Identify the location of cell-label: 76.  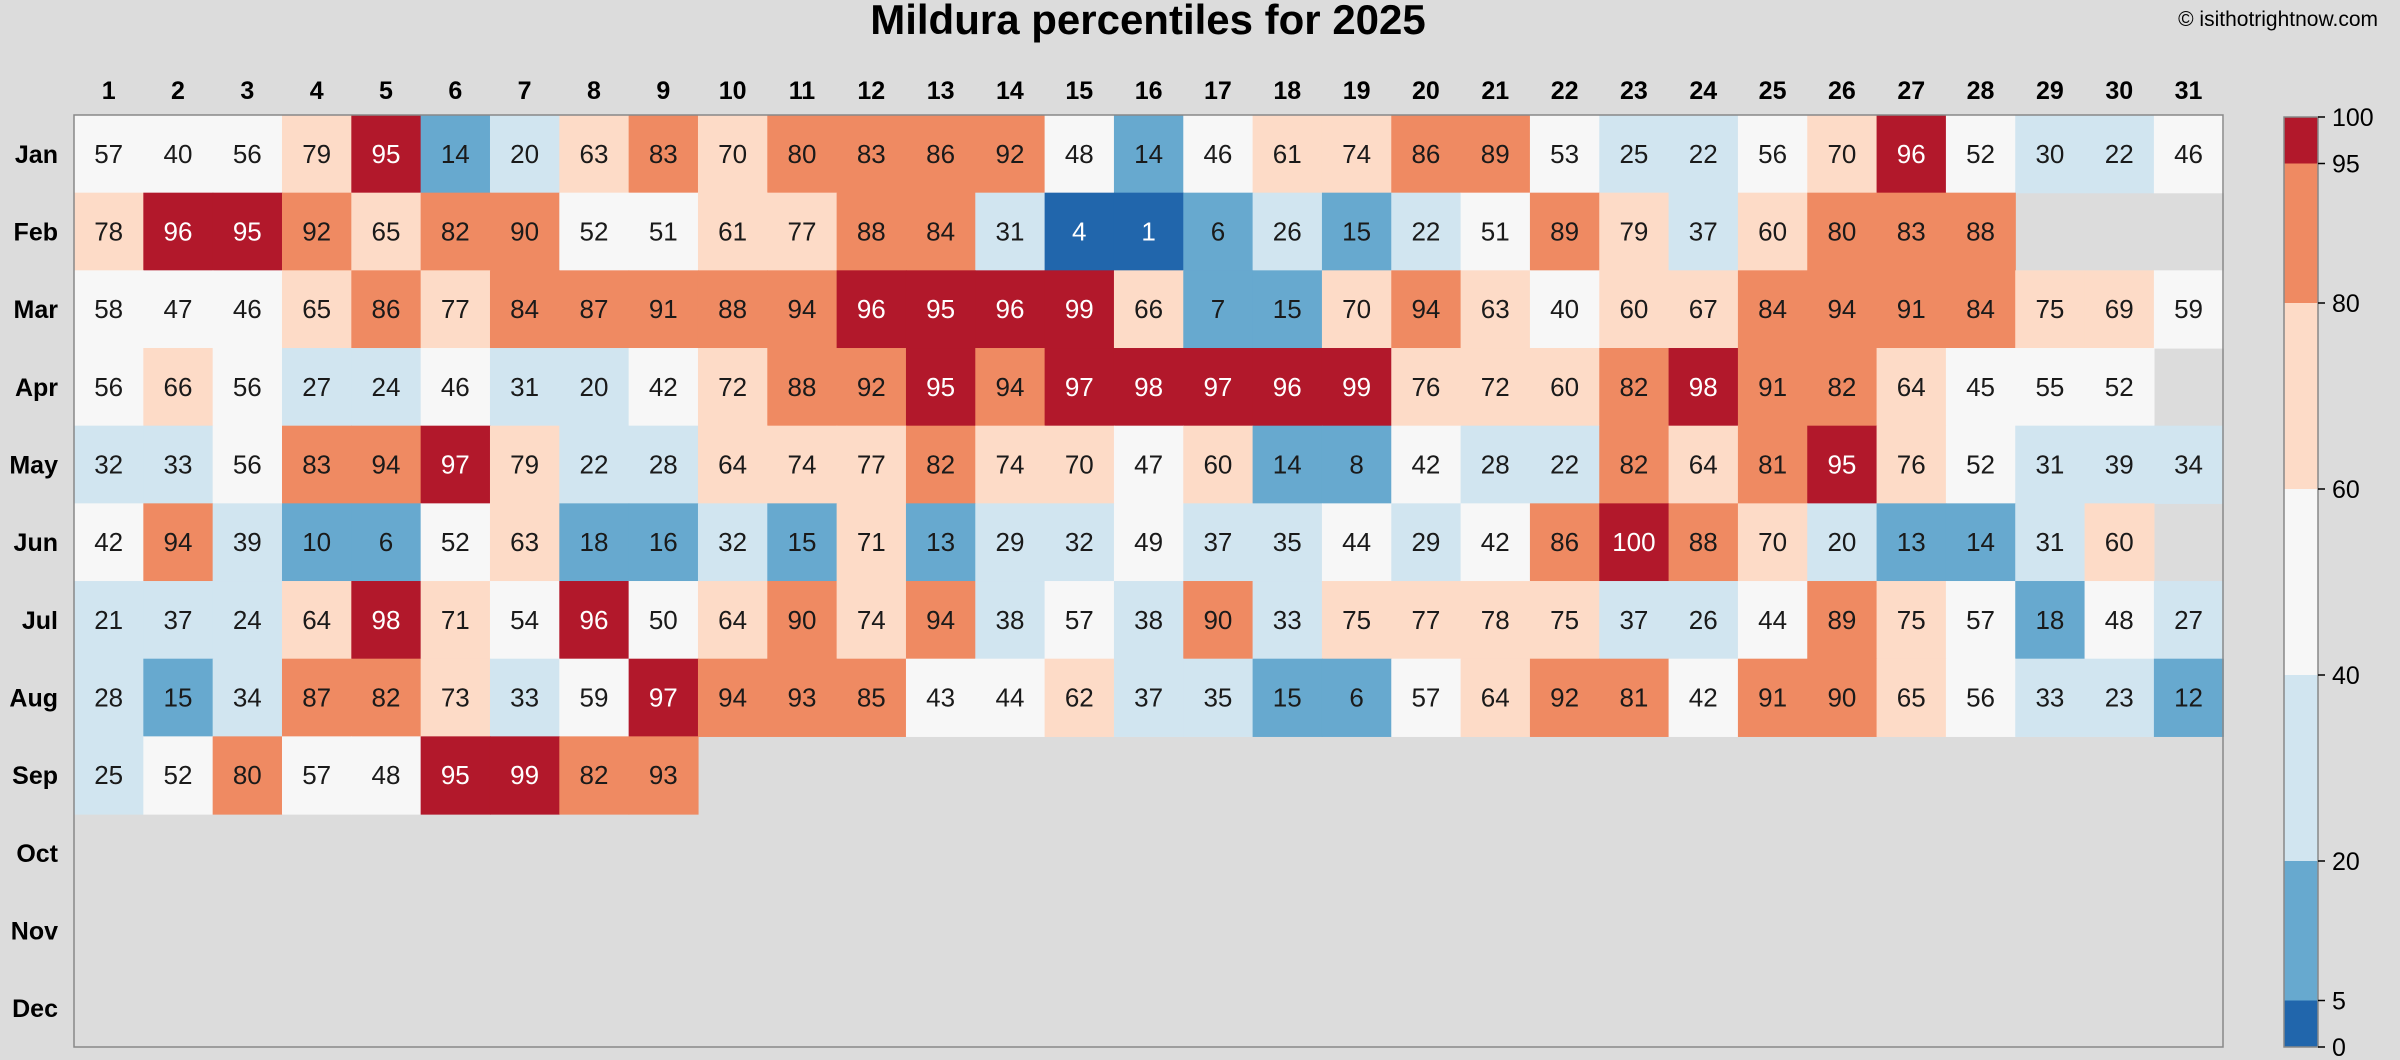
(1425, 387).